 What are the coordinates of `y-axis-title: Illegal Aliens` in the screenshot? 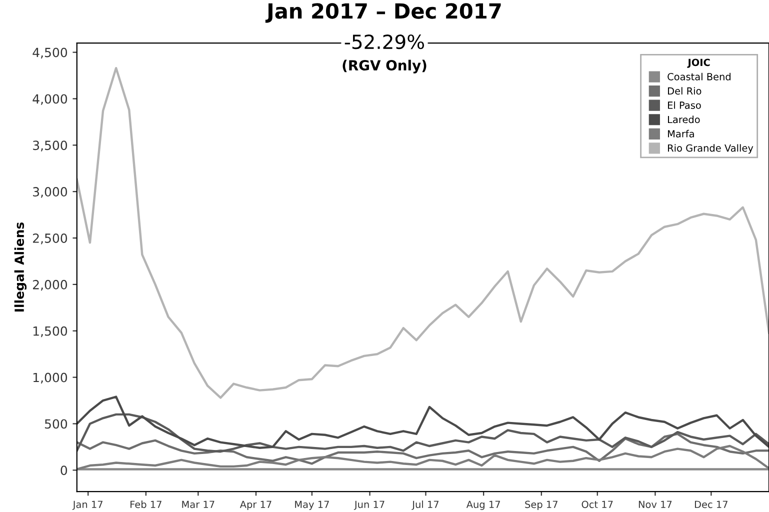 It's located at (20, 267).